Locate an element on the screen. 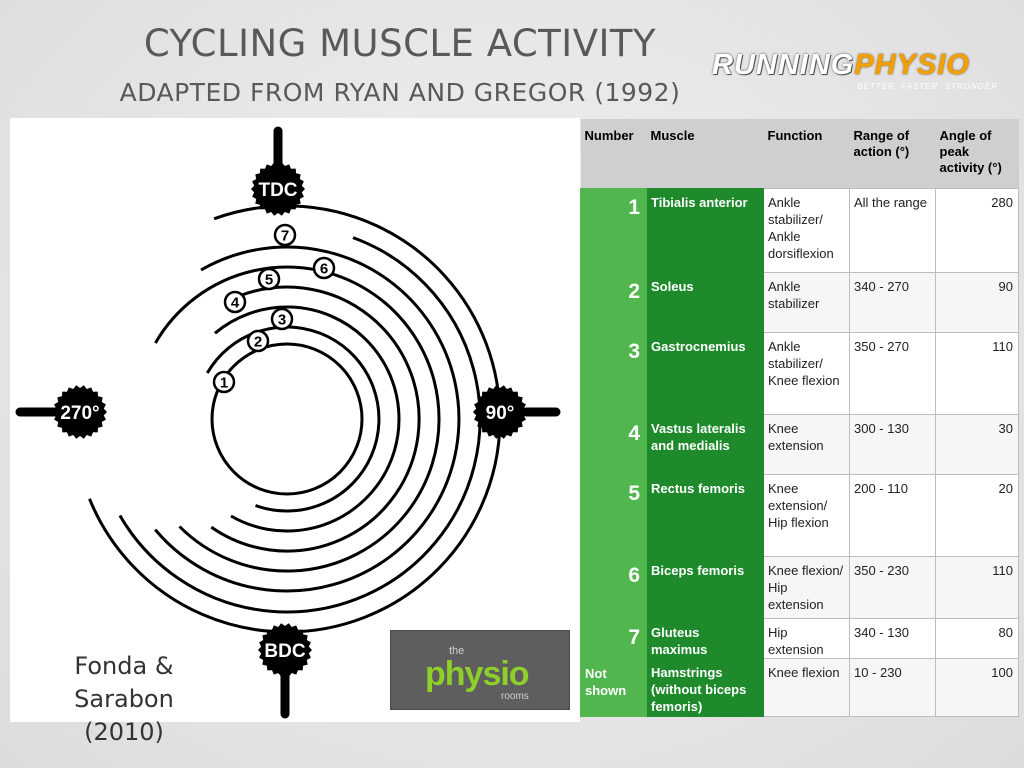 The height and width of the screenshot is (768, 1024). row-peak: 100 is located at coordinates (977, 687).